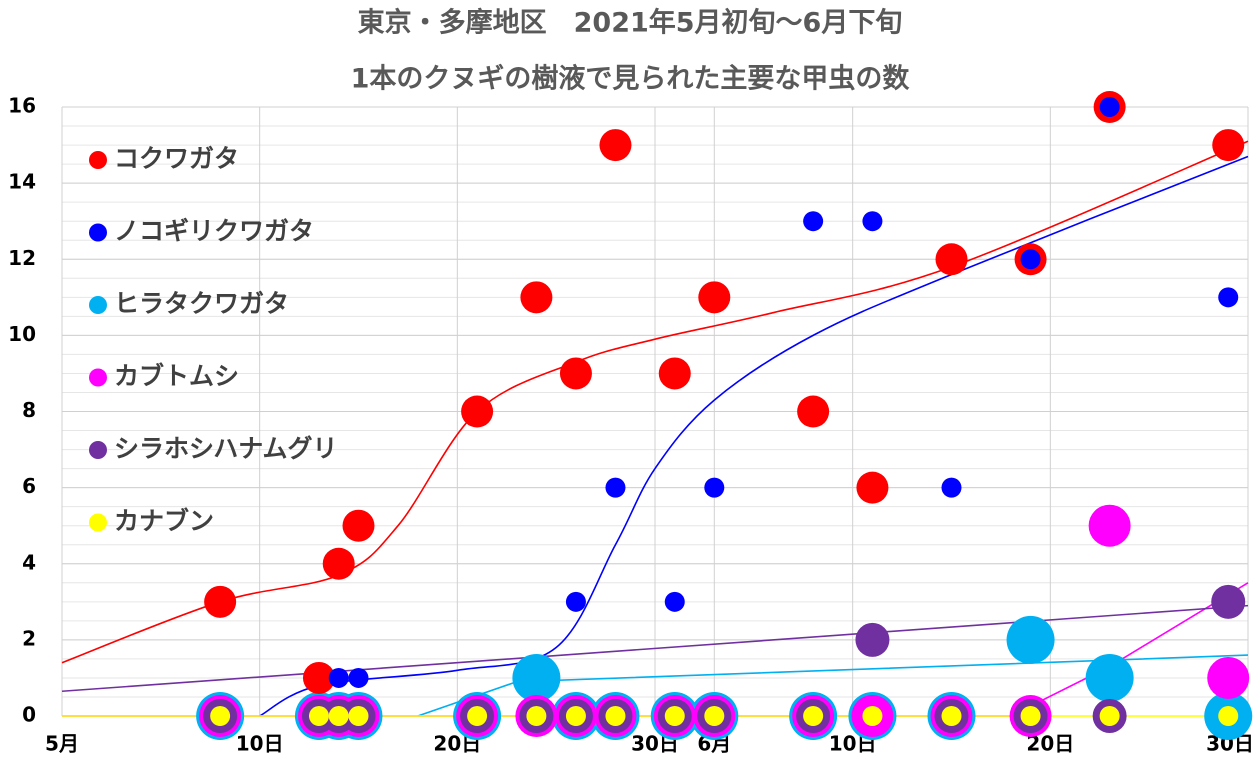 The image size is (1259, 761). What do you see at coordinates (62, 744) in the screenshot?
I see `x-tick-label: 5月` at bounding box center [62, 744].